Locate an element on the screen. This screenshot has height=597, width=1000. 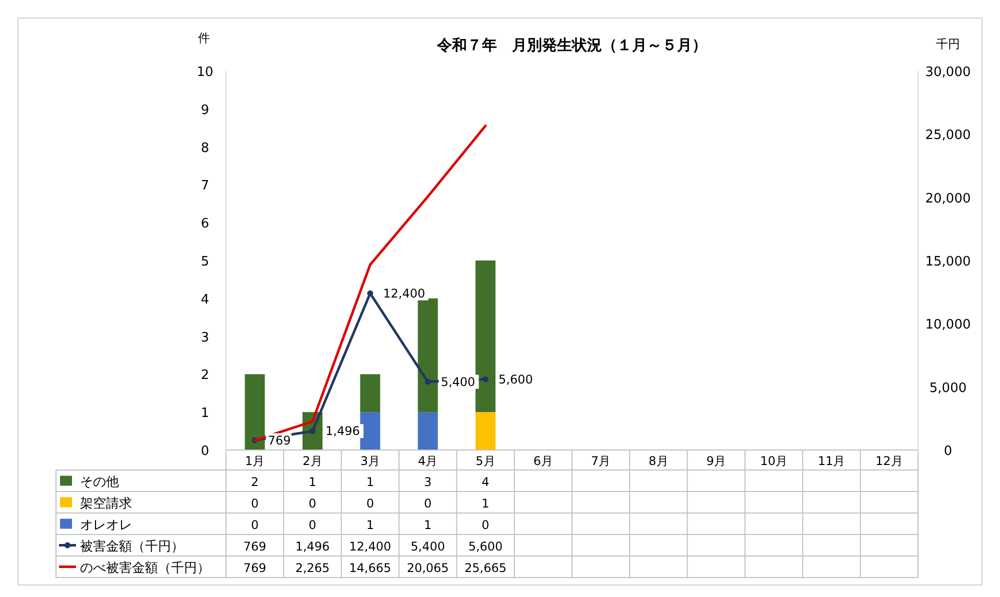
data-label: 4 is located at coordinates (486, 481).